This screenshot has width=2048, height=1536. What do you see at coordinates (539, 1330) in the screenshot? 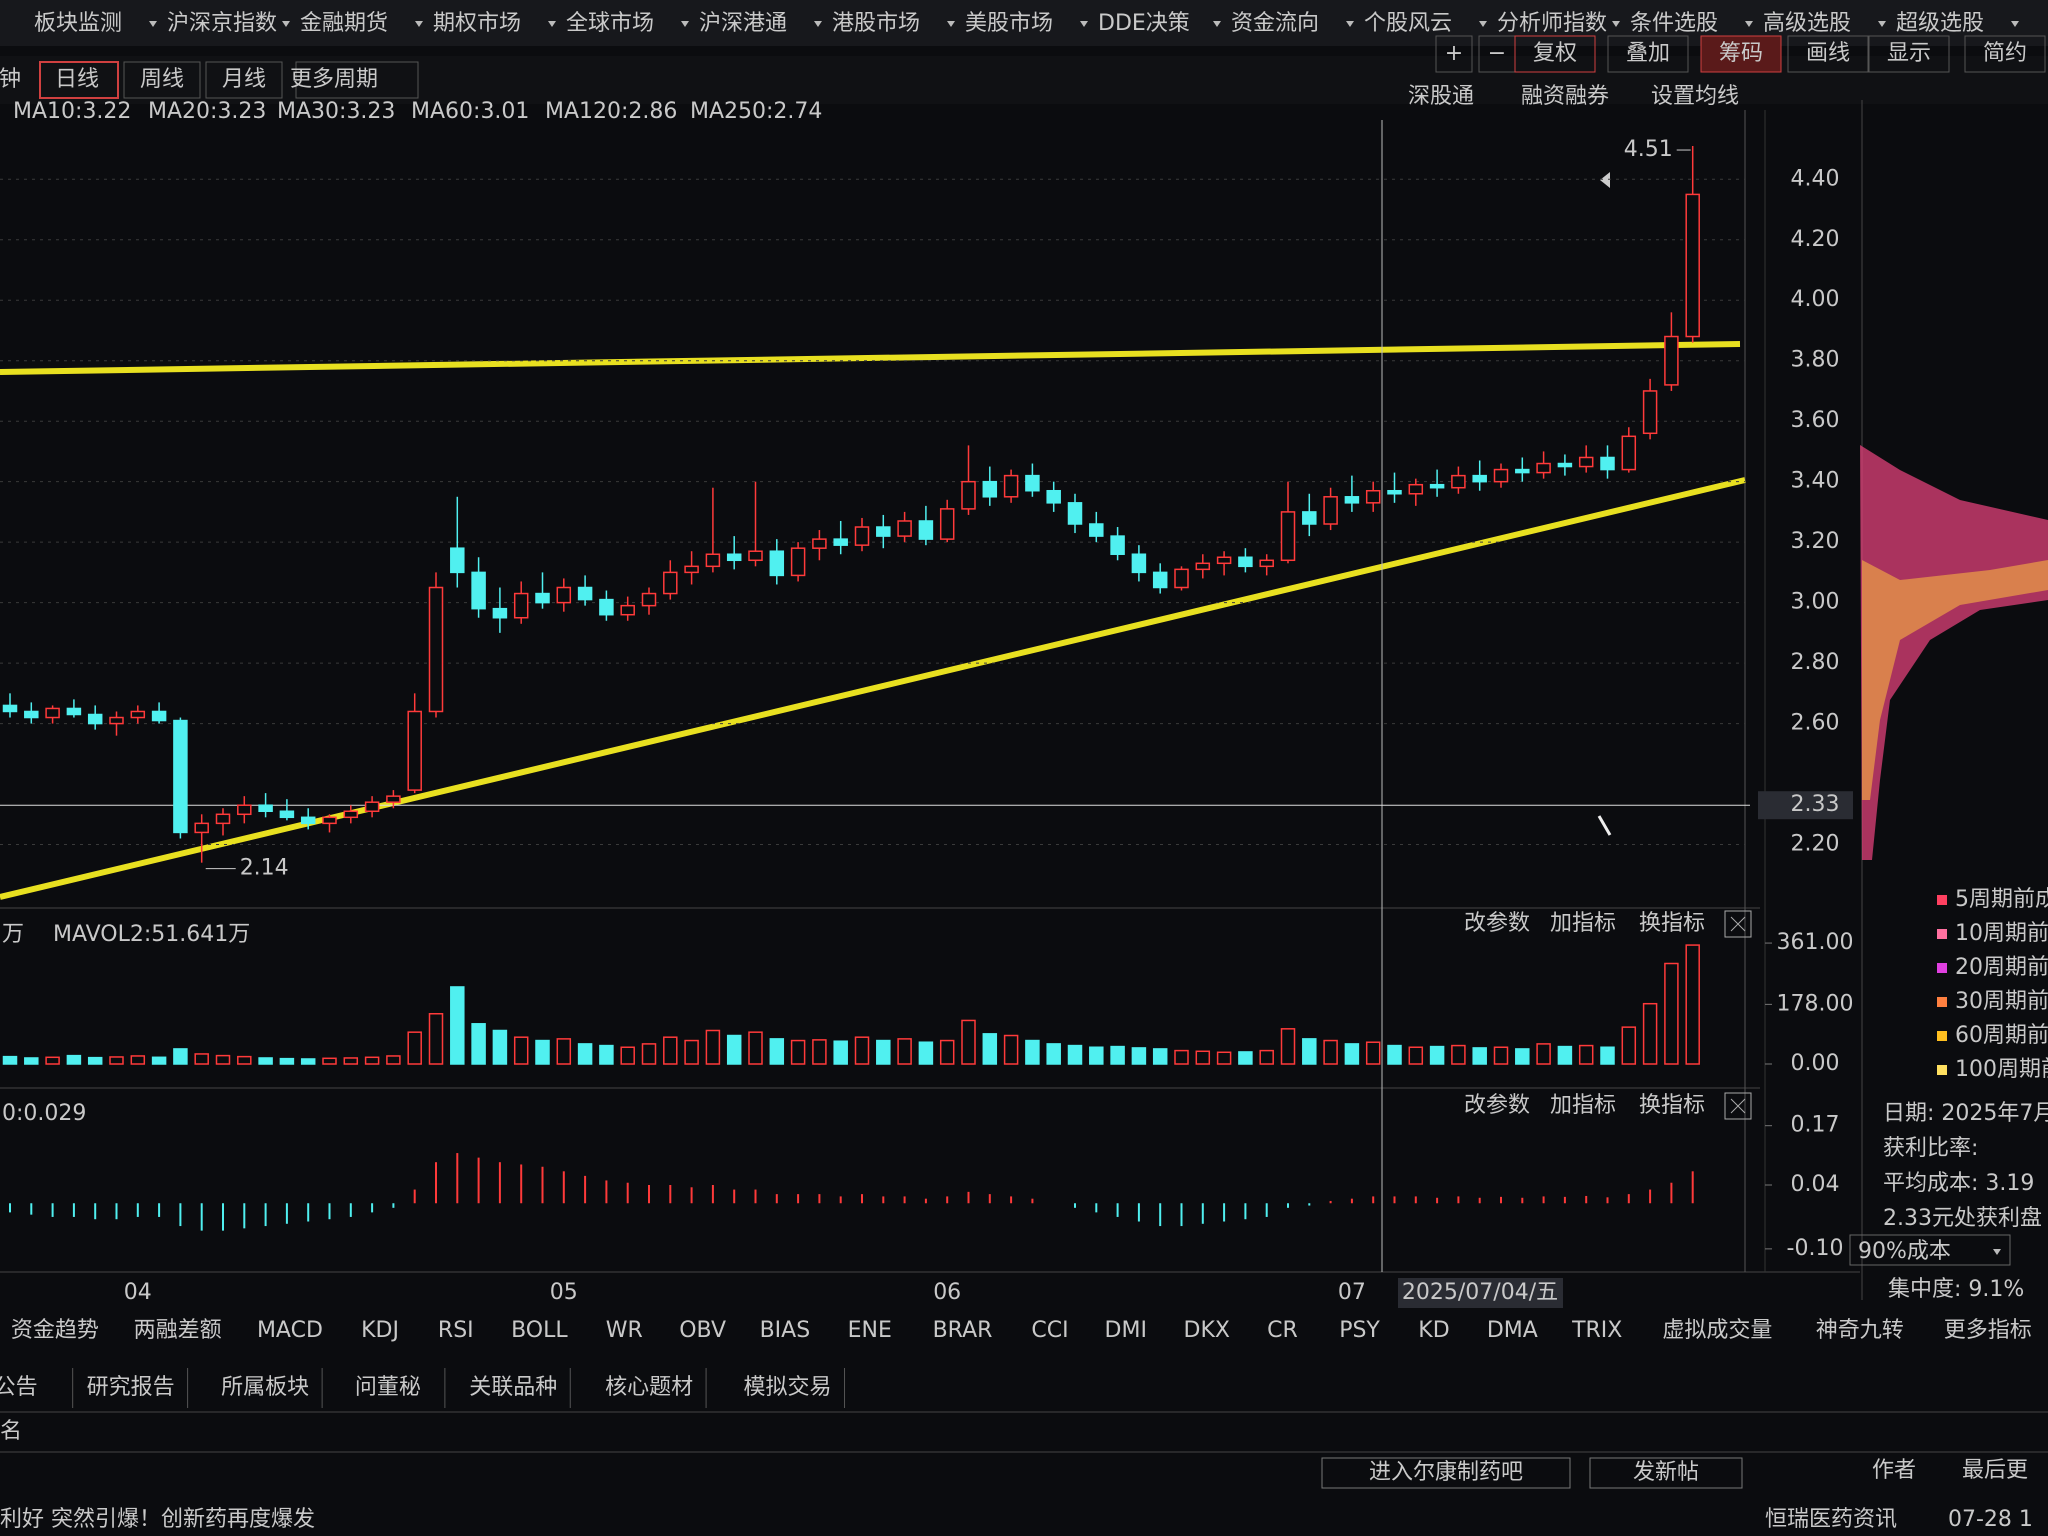
I see `indicator-tab: BOLL` at bounding box center [539, 1330].